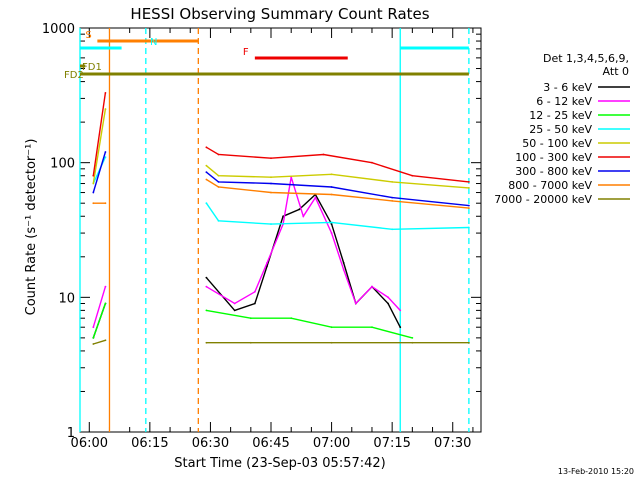 This screenshot has width=640, height=480. What do you see at coordinates (331, 443) in the screenshot?
I see `x-tick-label: 07:00` at bounding box center [331, 443].